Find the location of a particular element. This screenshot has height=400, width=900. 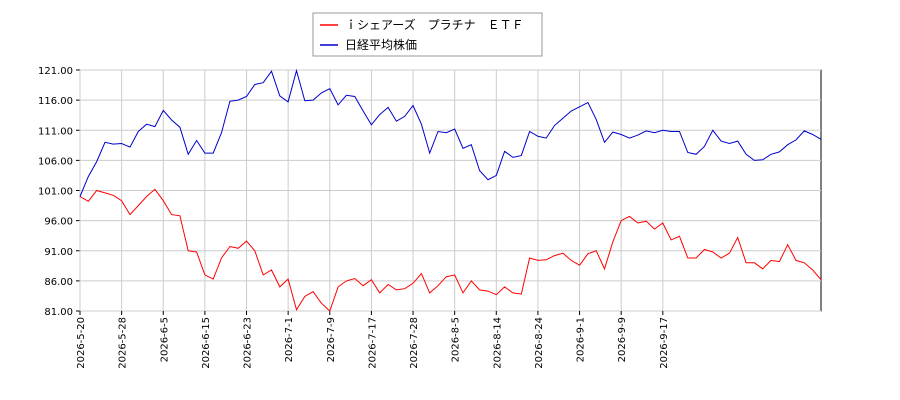

x-tick-label: 2026-9-9 is located at coordinates (622, 339).